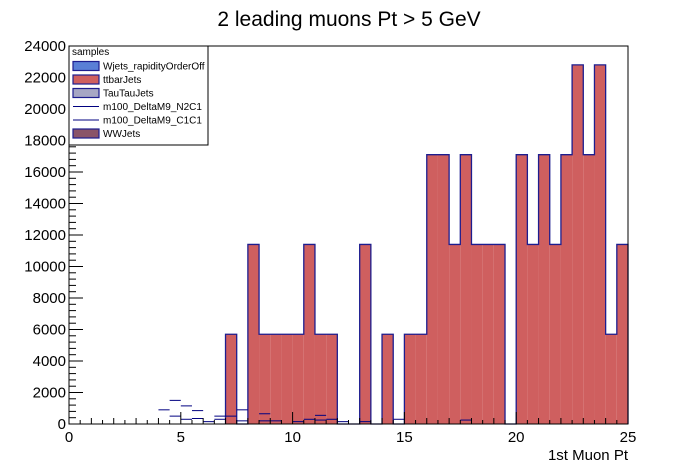  I want to click on y-tick-label: 2000, so click(49, 393).